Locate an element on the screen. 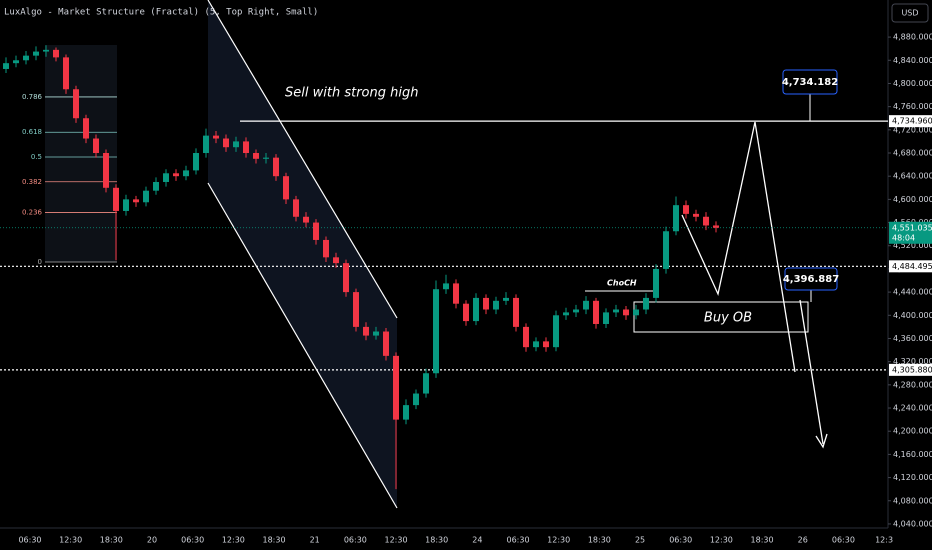 Image resolution: width=932 pixels, height=550 pixels. fib-label: 0.618 is located at coordinates (32, 132).